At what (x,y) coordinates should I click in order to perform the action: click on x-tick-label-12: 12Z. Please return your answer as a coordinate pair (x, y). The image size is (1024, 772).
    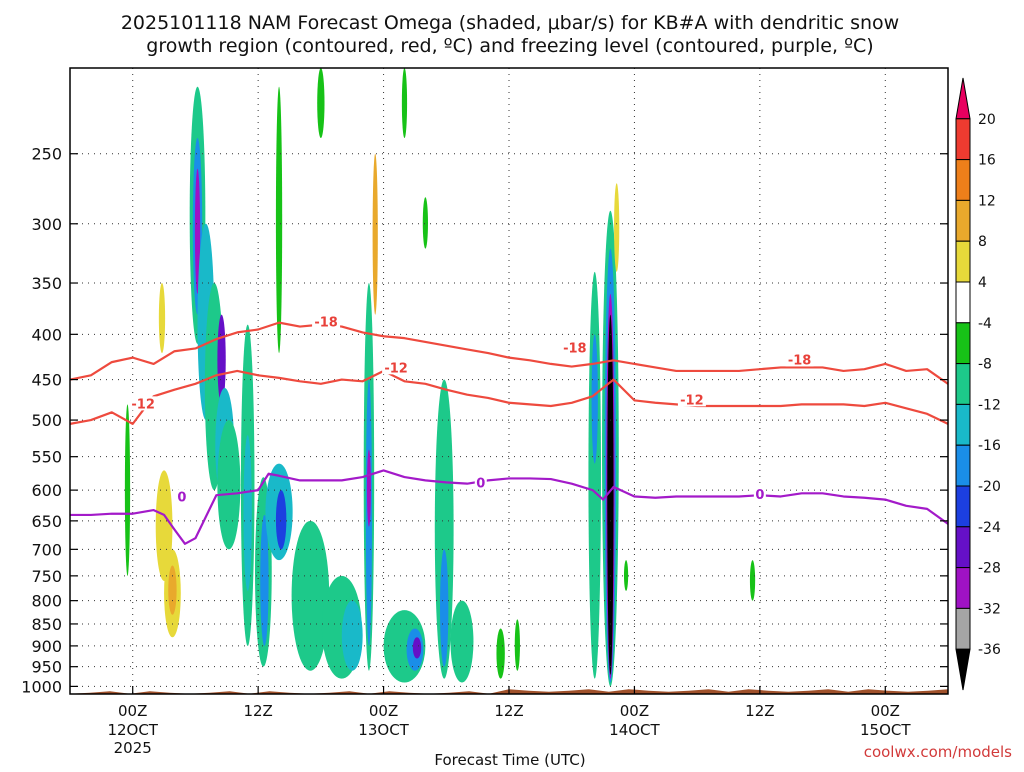
    Looking at the image, I should click on (257, 711).